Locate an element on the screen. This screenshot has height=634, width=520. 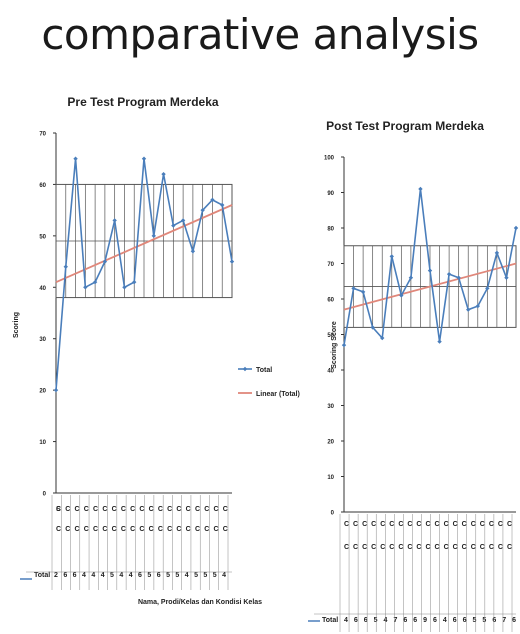
chart1-y-tick-label: 70 is located at coordinates (42, 135).